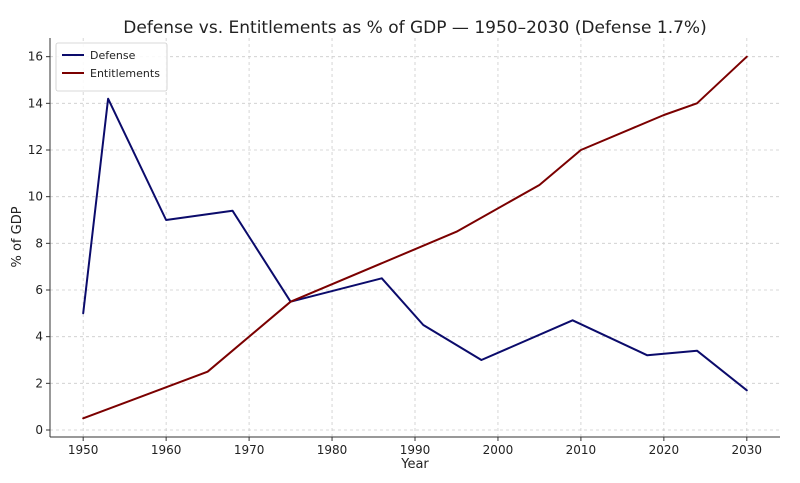 Image resolution: width=800 pixels, height=483 pixels. I want to click on x-axis-label: Year, so click(414, 464).